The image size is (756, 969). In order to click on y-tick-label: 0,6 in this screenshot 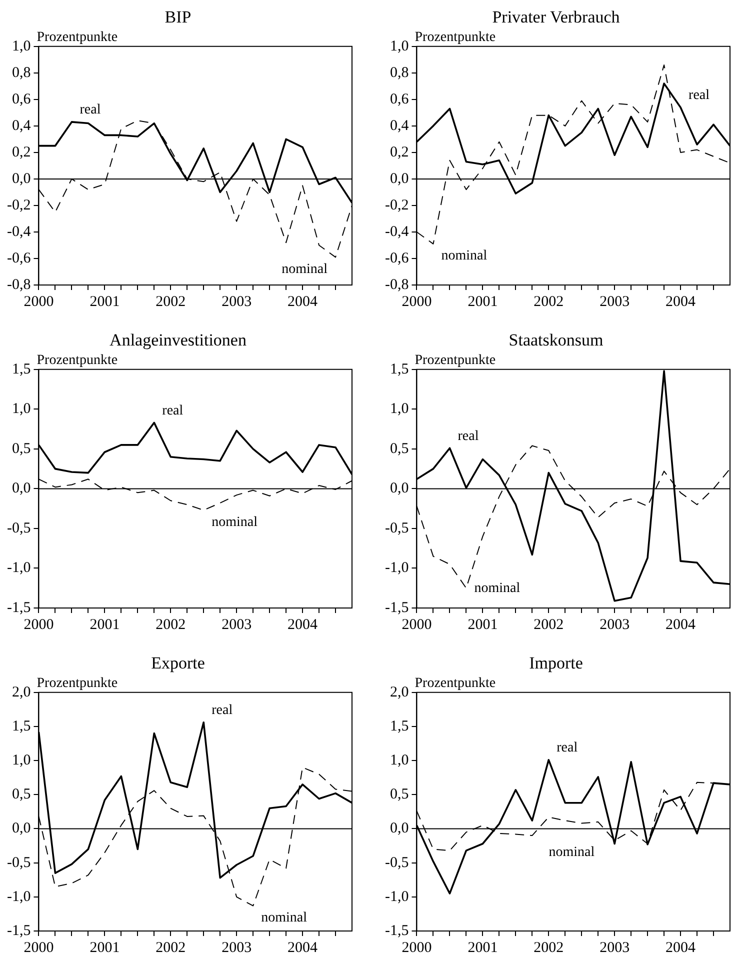, I will do `click(22, 99)`.